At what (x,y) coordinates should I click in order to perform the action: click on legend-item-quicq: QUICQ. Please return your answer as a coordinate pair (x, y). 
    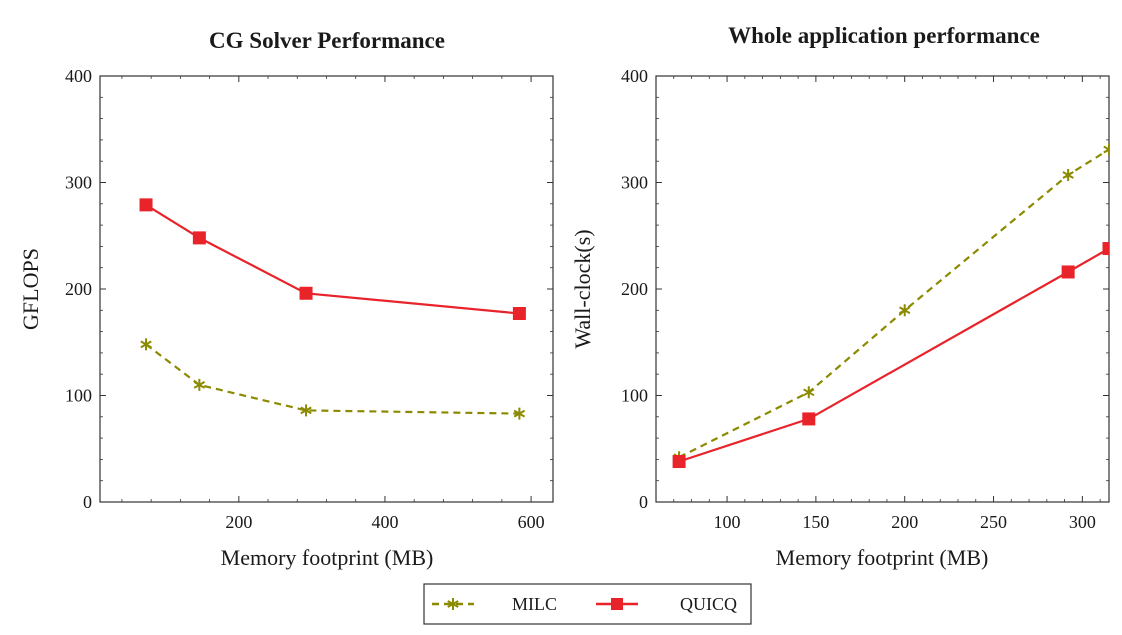
    Looking at the image, I should click on (666, 604).